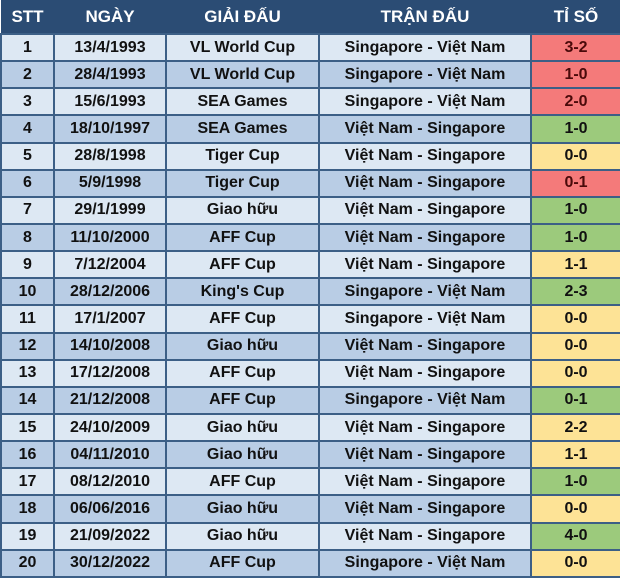 The height and width of the screenshot is (578, 620). Describe the element at coordinates (27, 237) in the screenshot. I see `cell-stt: 8` at that location.